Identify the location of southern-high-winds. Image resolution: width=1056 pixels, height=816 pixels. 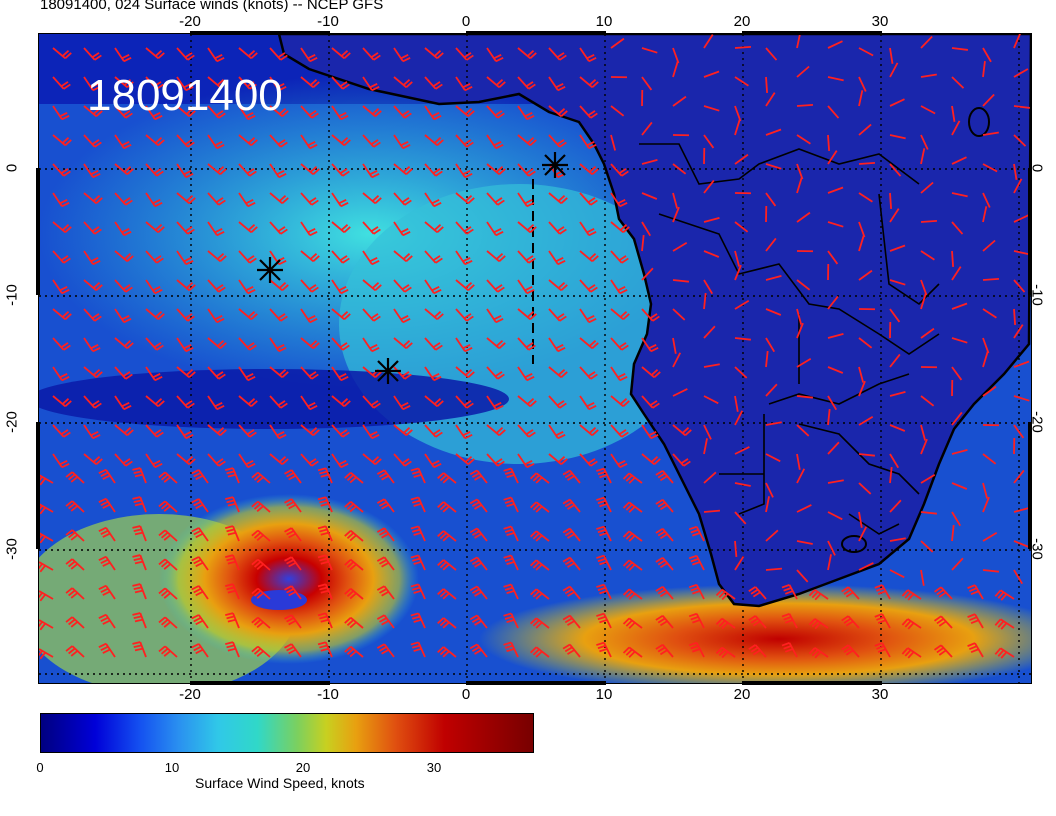
(755, 633).